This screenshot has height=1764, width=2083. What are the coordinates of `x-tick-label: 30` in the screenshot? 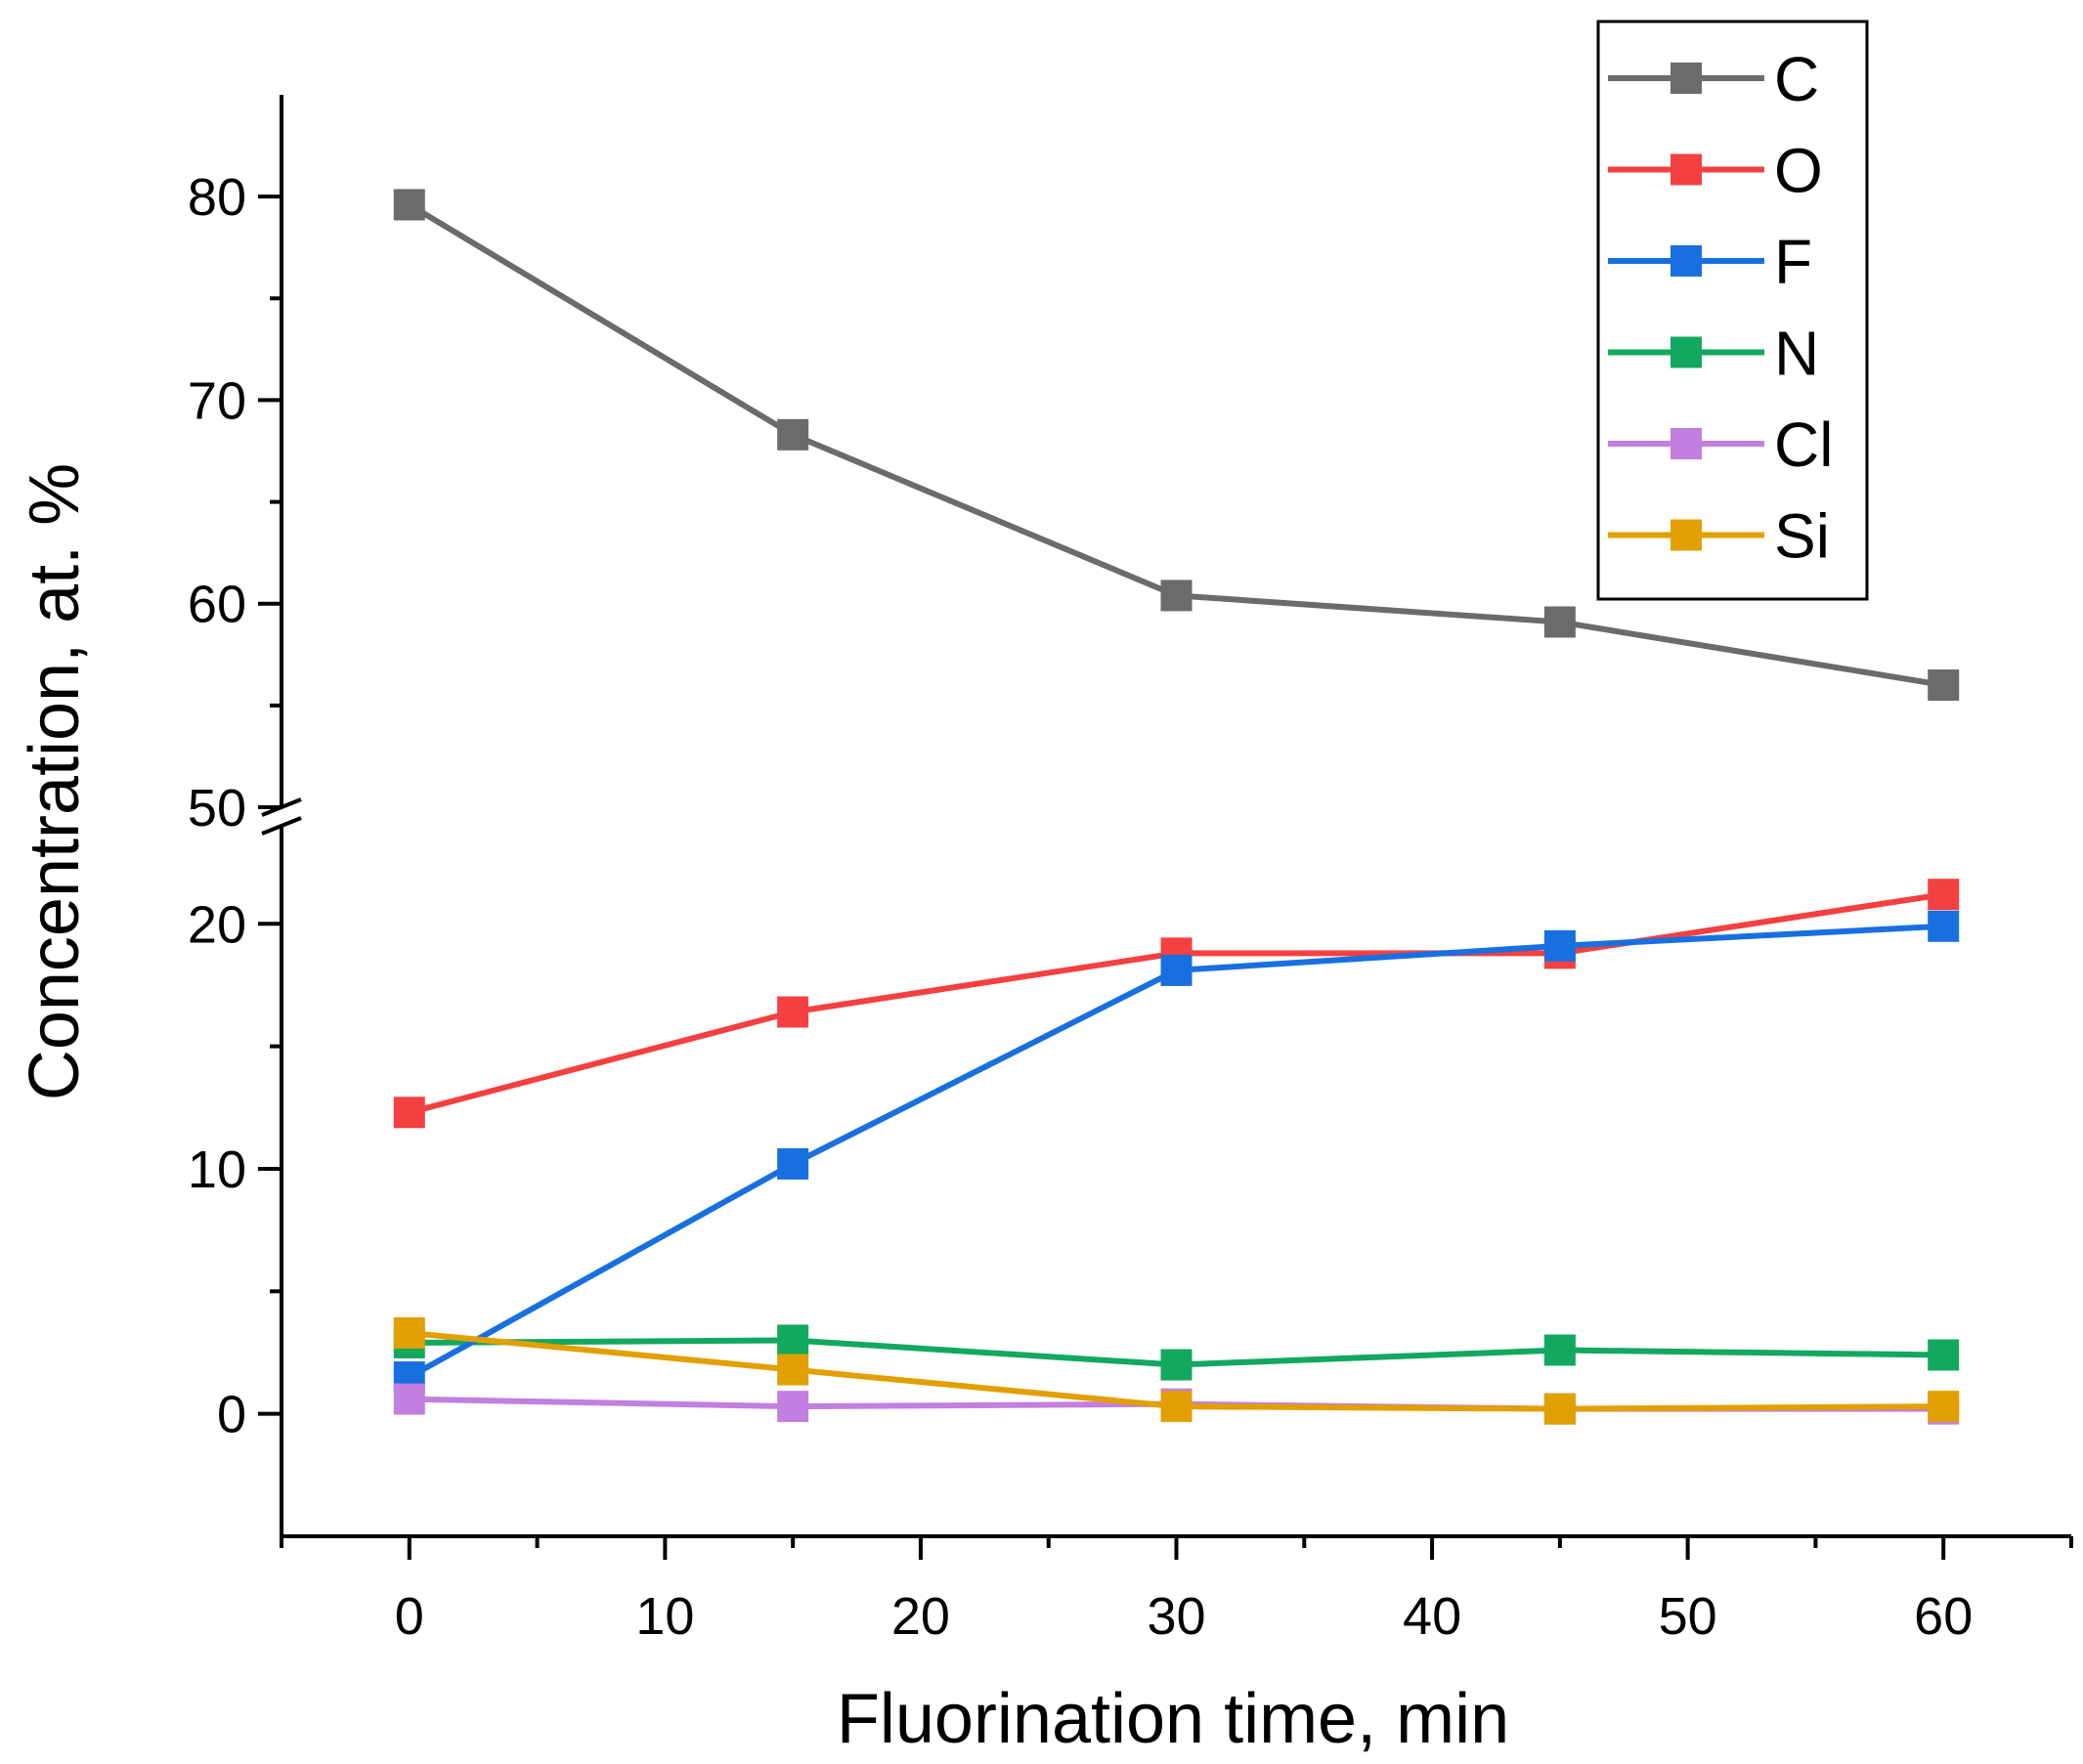 It's located at (1176, 1617).